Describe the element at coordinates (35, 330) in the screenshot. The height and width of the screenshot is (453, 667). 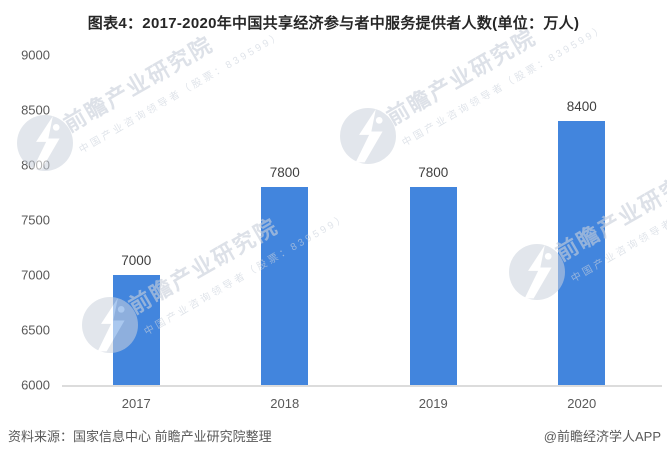
I see `y-tick-label: 6500` at that location.